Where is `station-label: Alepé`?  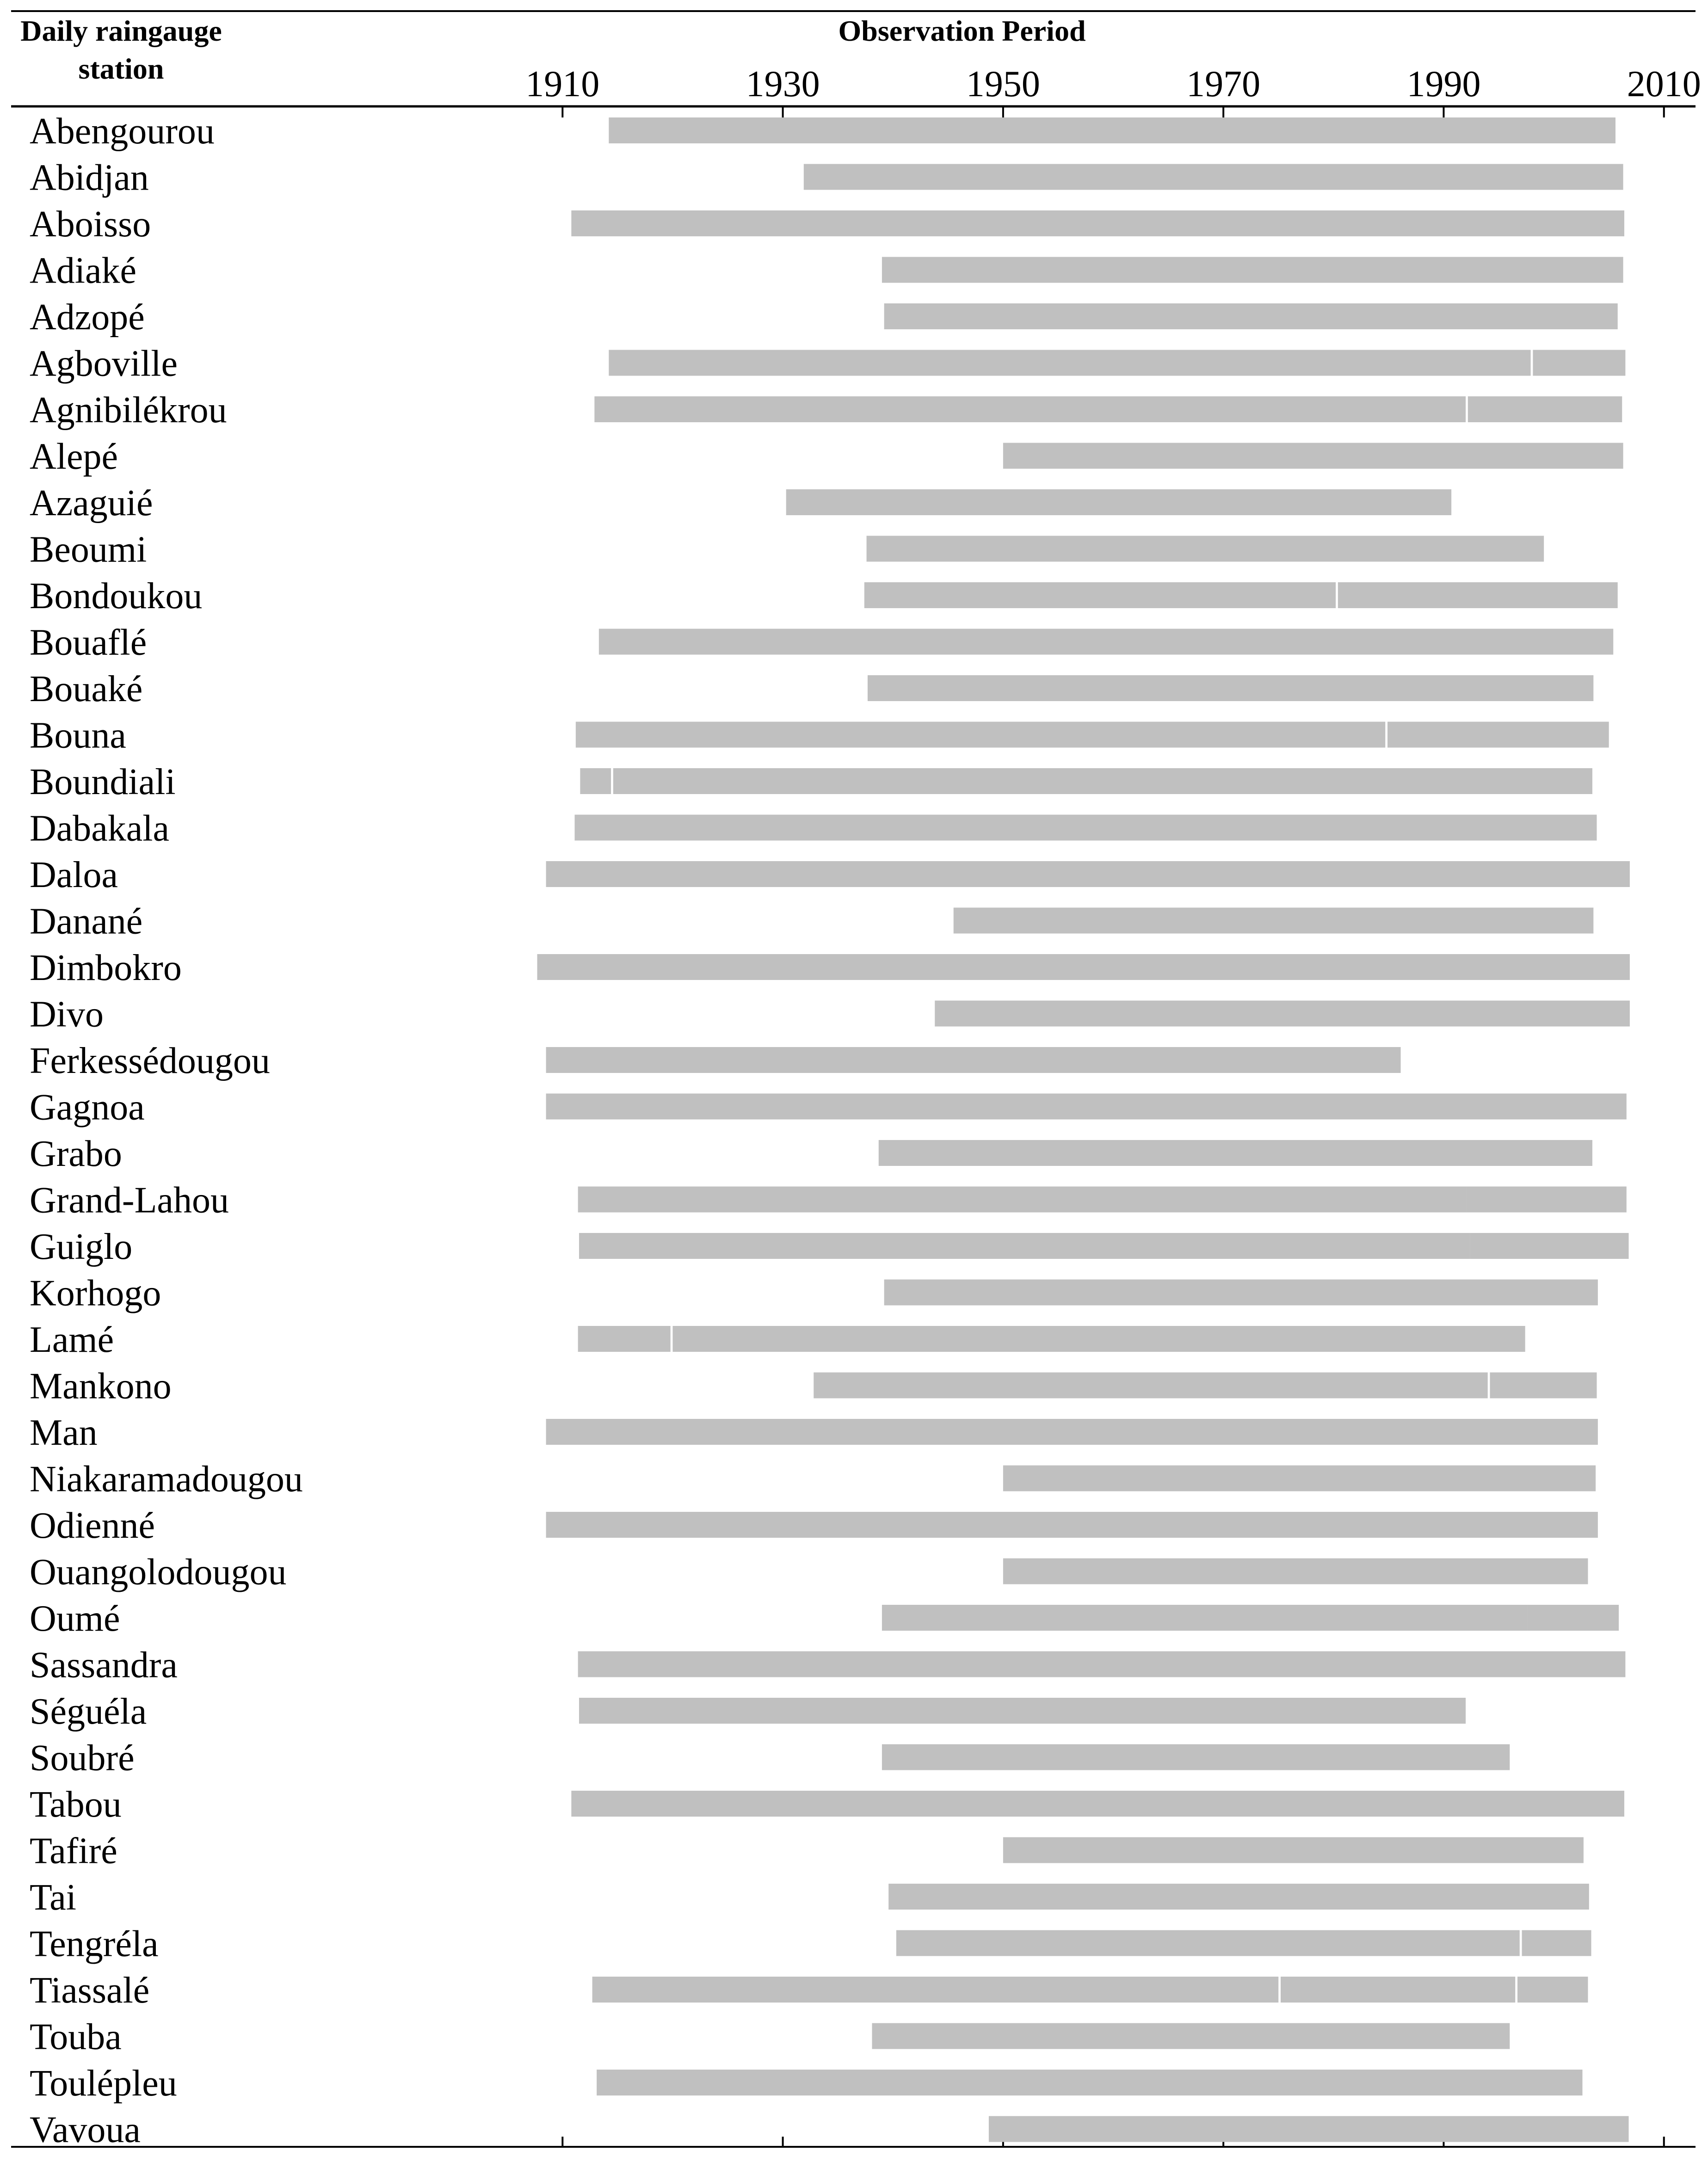 station-label: Alepé is located at coordinates (74, 457).